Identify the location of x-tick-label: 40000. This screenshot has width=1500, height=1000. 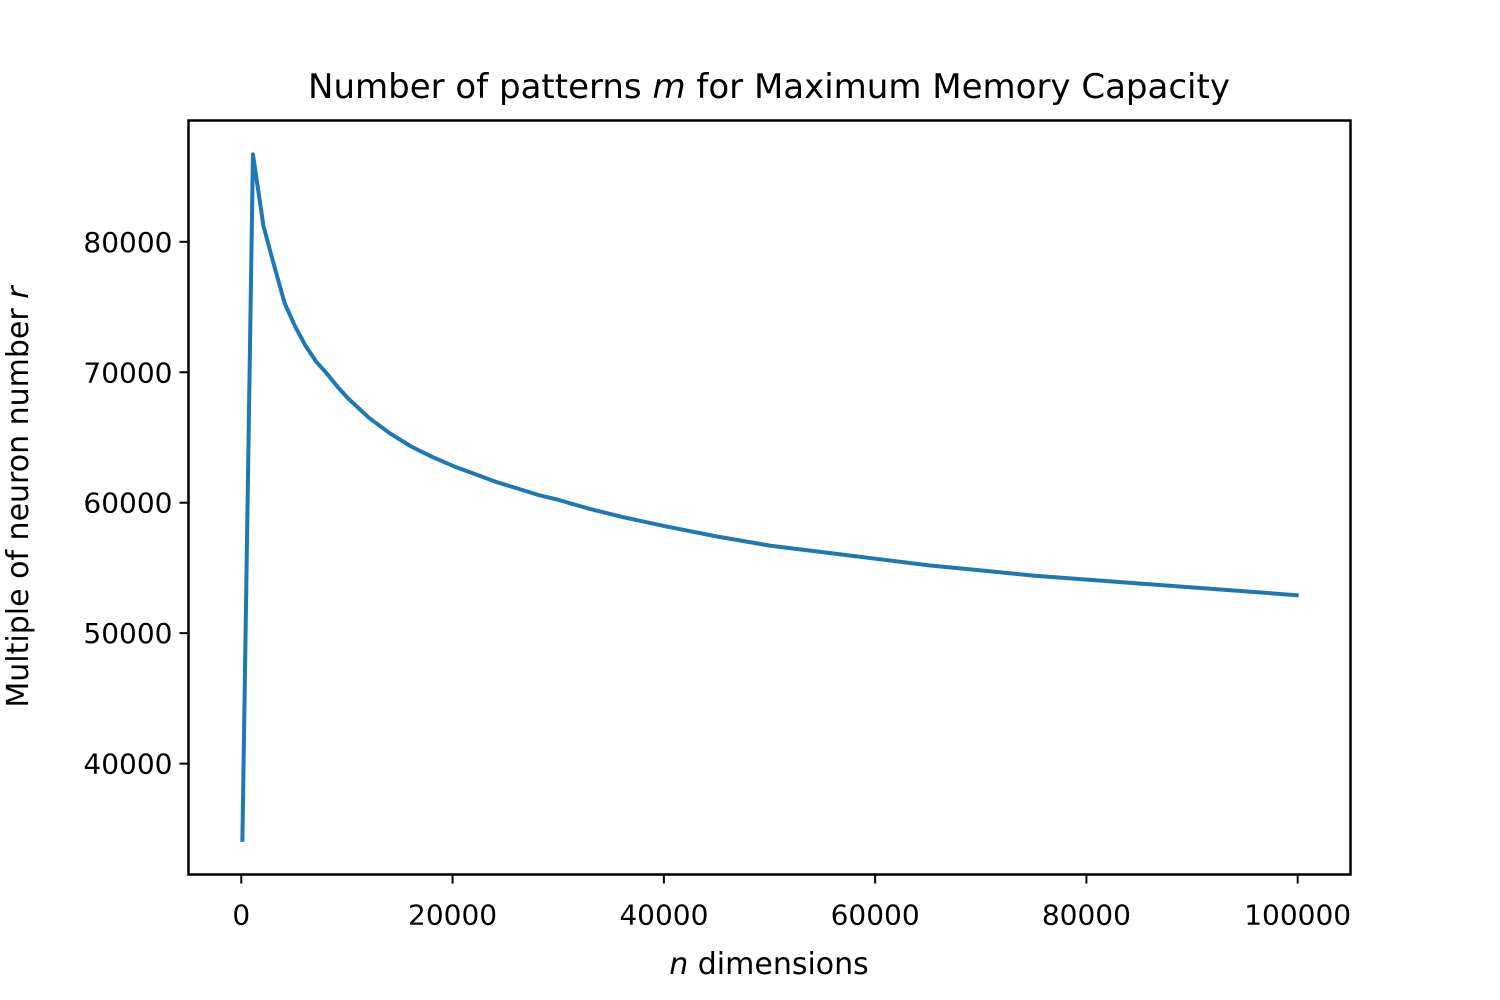
(663, 915).